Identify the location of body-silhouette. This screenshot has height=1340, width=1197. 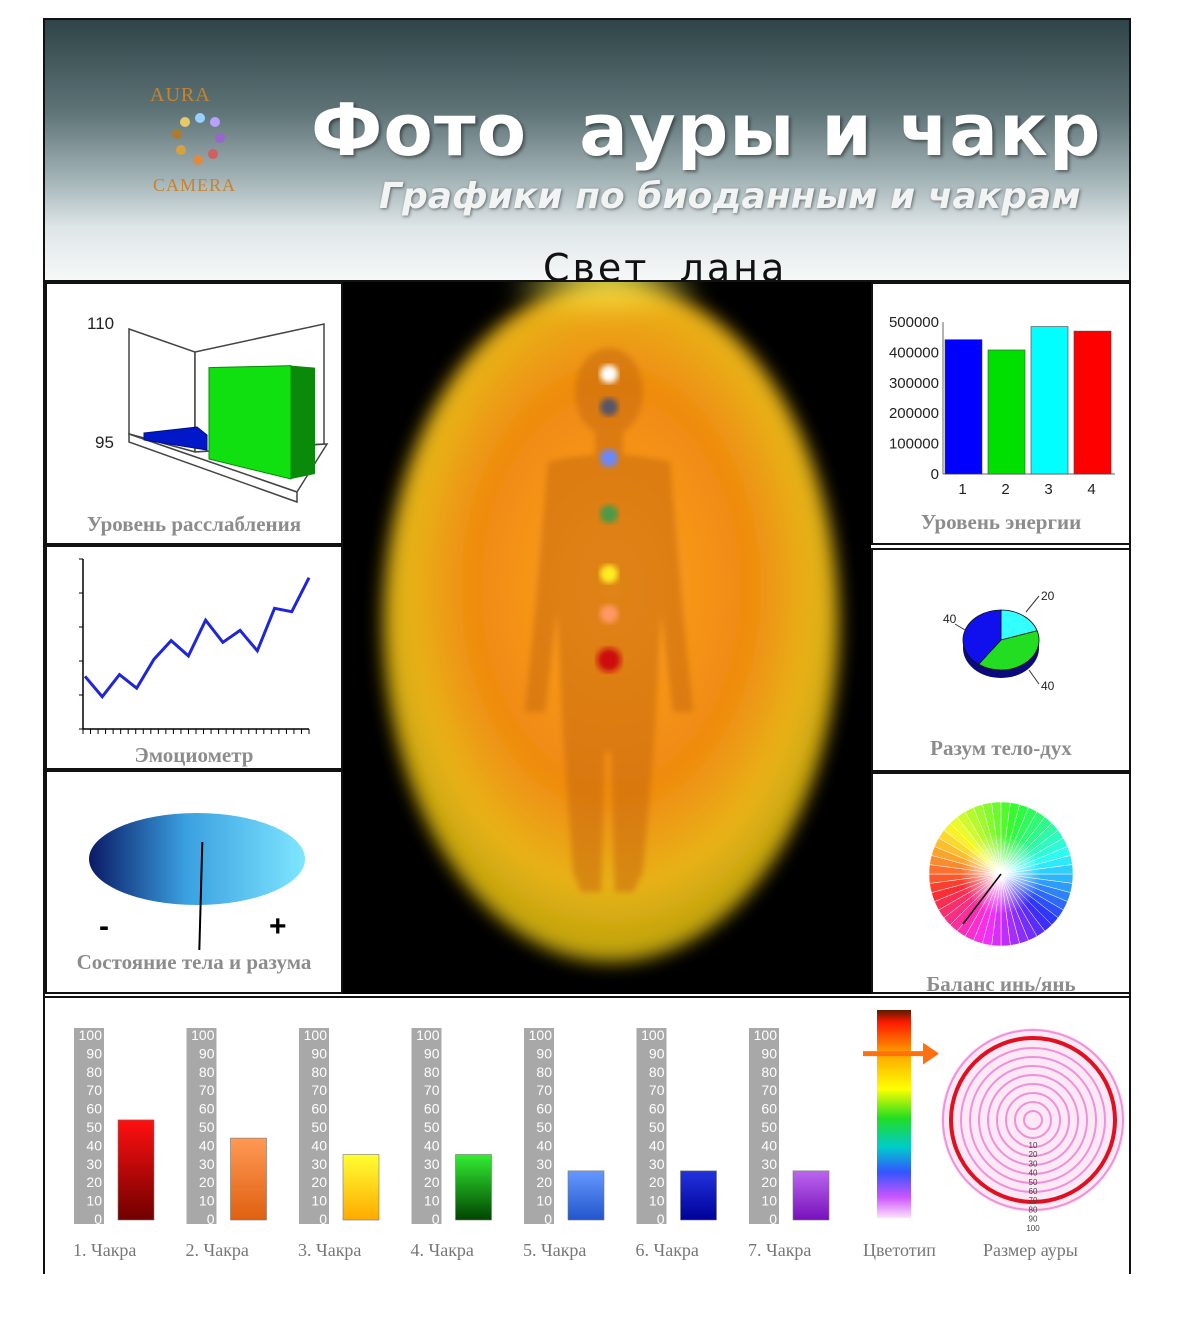
(609, 620).